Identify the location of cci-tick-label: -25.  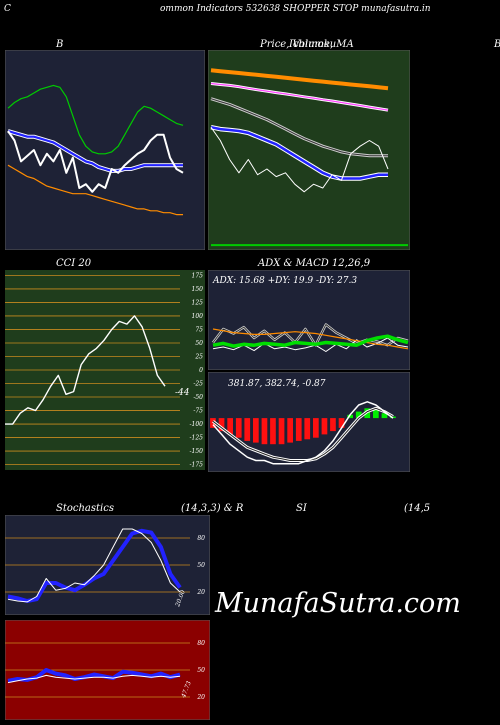
(198, 384).